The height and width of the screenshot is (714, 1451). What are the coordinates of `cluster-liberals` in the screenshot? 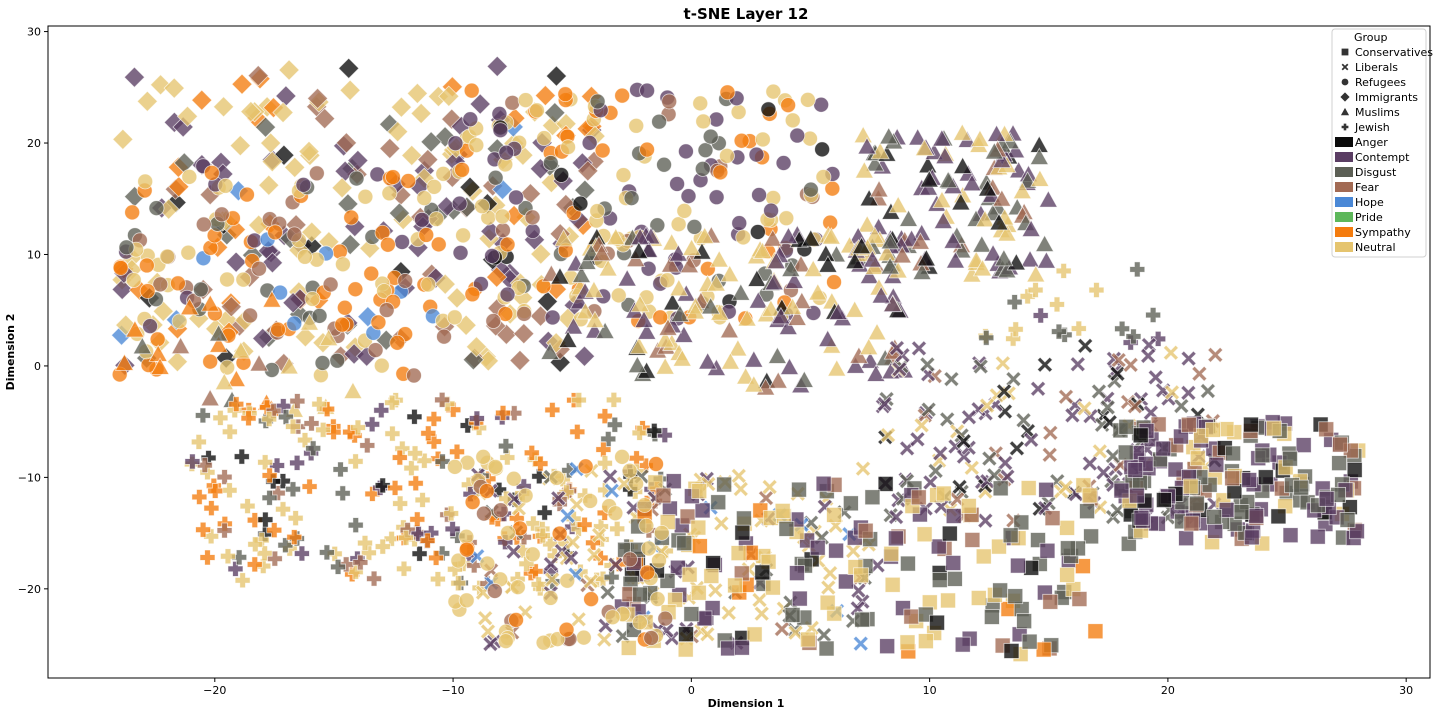 It's located at (1049, 432).